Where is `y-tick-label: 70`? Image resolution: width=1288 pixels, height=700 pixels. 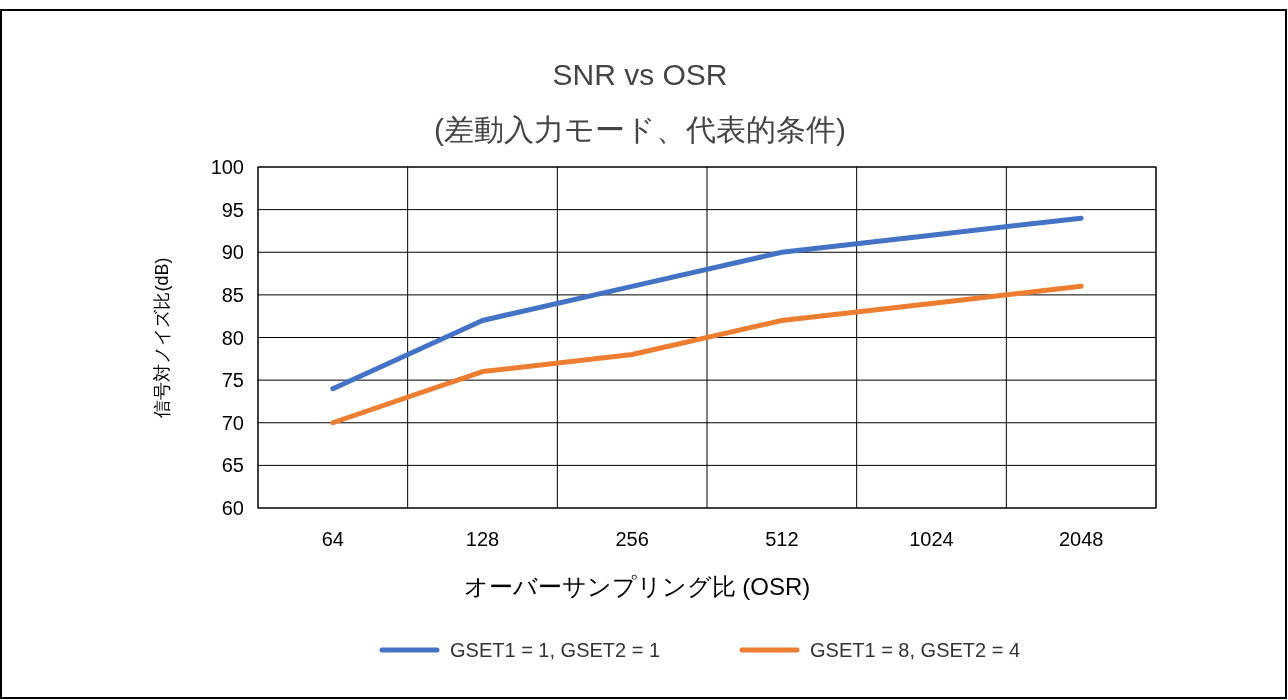
y-tick-label: 70 is located at coordinates (232, 422).